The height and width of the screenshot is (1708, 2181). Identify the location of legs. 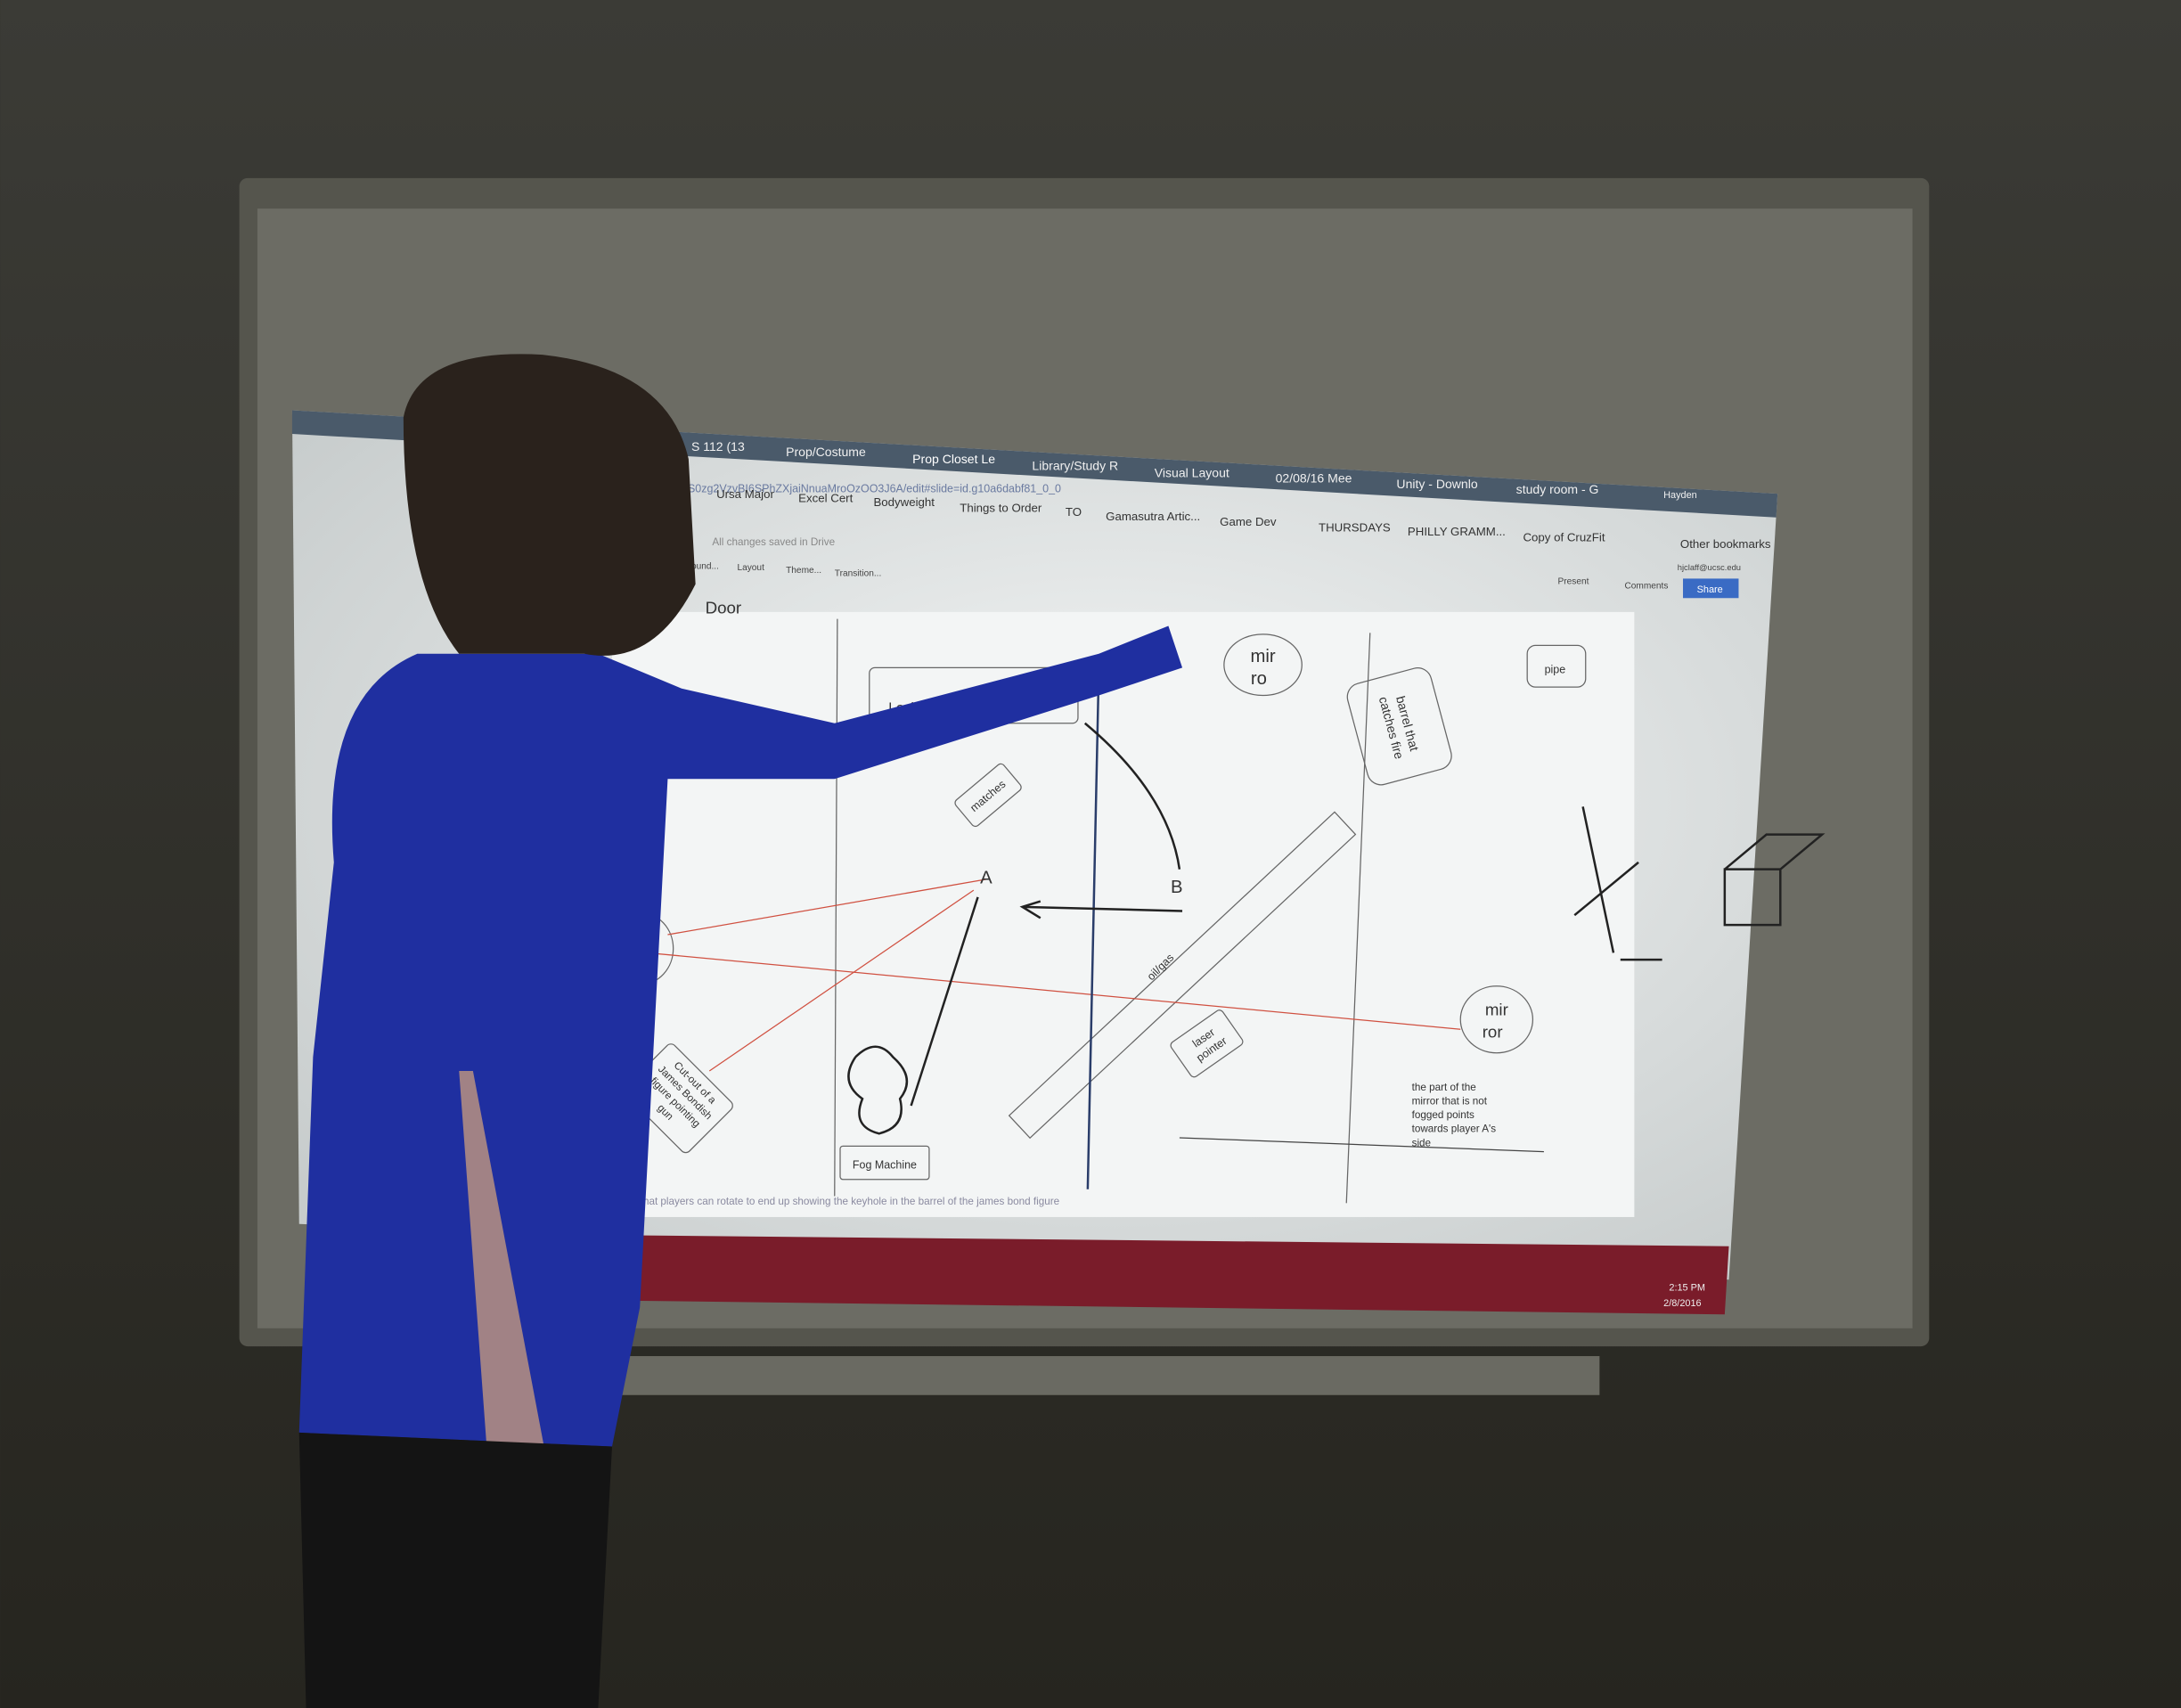
(455, 1570).